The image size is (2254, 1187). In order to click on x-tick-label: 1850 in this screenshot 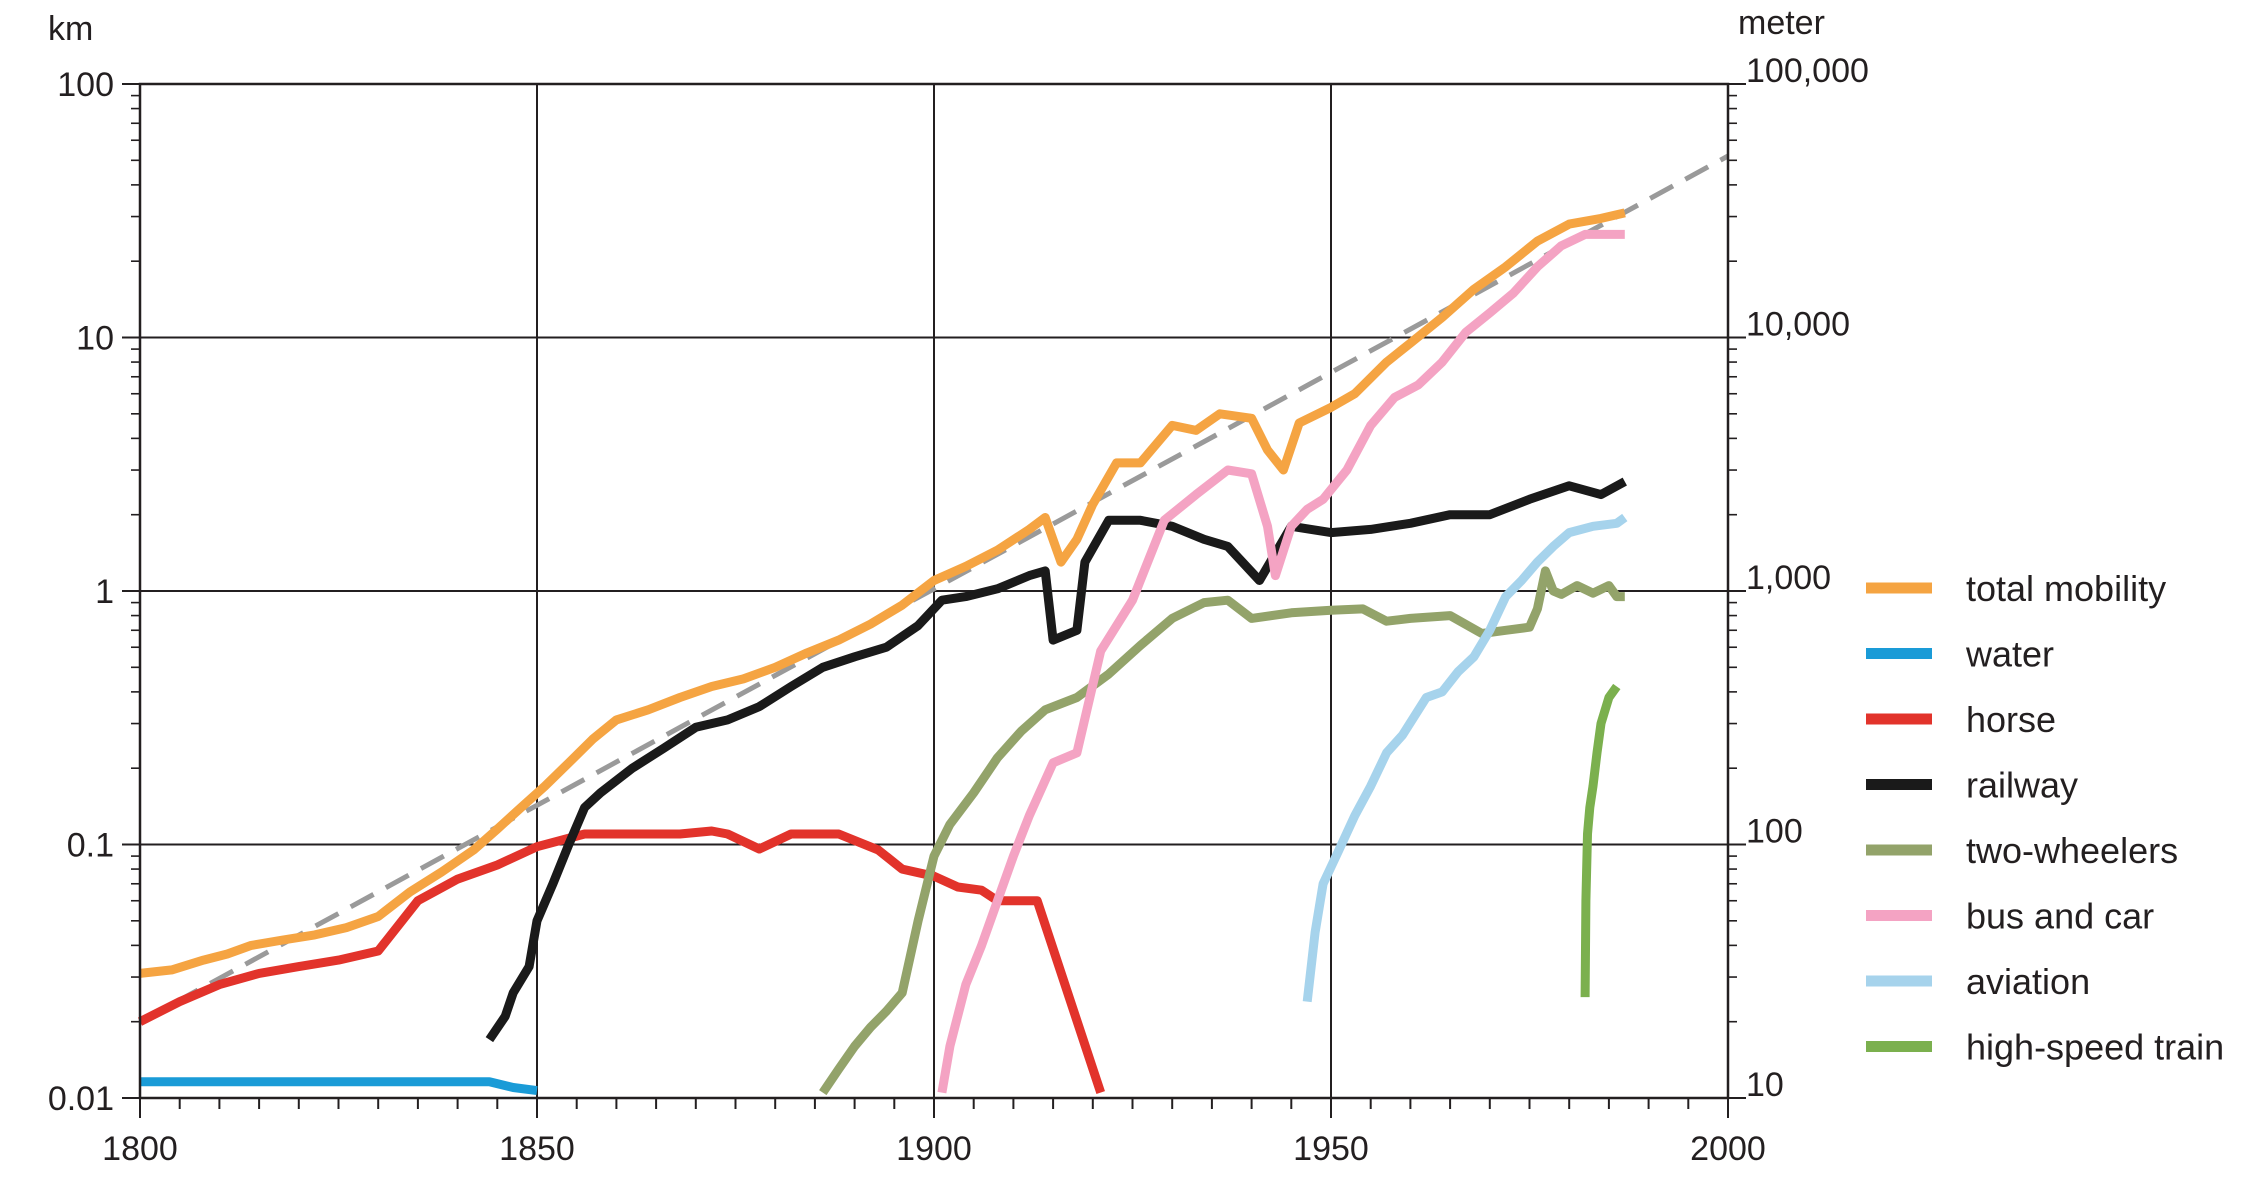, I will do `click(537, 1149)`.